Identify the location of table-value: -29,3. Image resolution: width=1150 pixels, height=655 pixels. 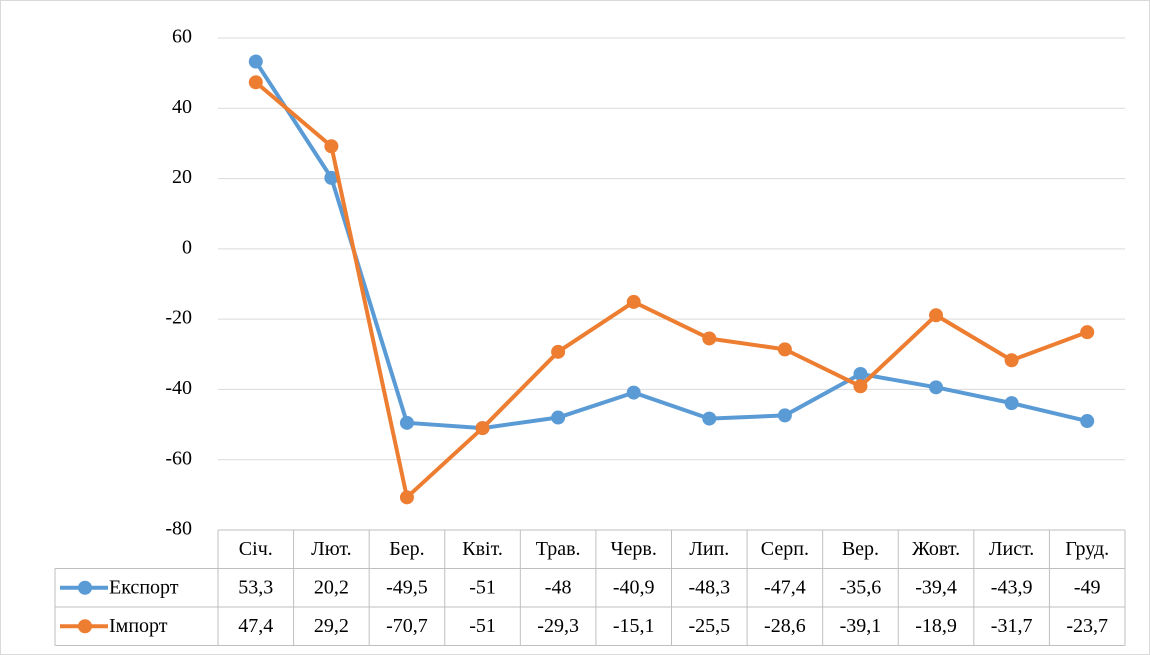
(558, 626).